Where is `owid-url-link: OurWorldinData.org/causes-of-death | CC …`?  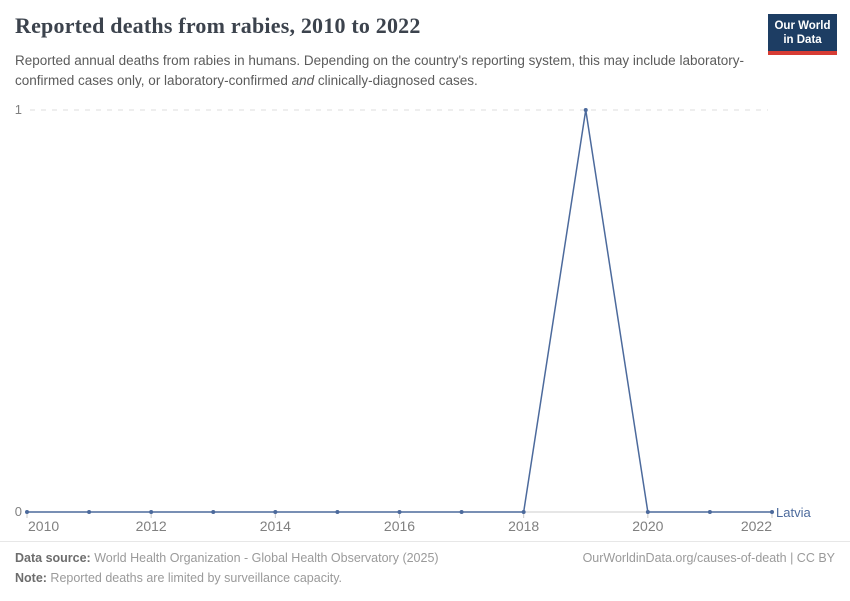 owid-url-link: OurWorldinData.org/causes-of-death | CC … is located at coordinates (708, 558).